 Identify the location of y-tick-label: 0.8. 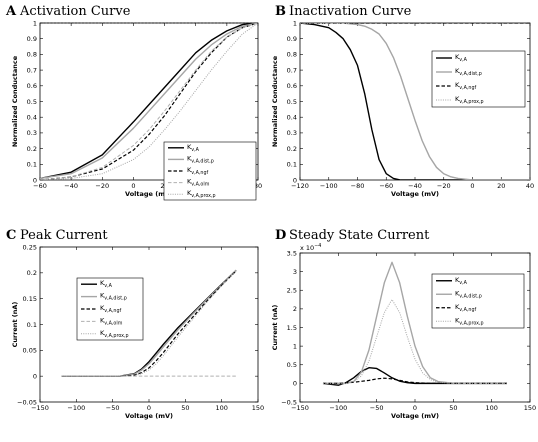
(292, 55).